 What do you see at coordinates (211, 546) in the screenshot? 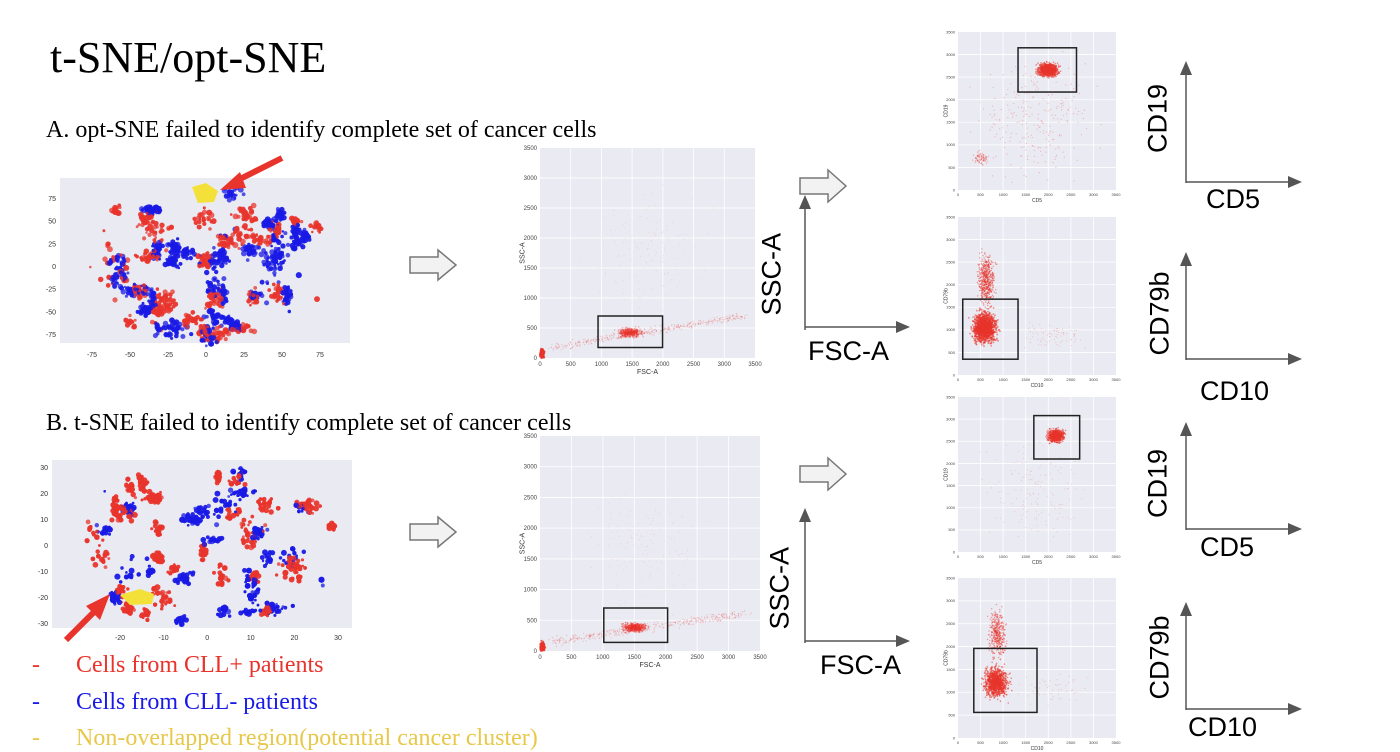
I see `tsne-b-points` at bounding box center [211, 546].